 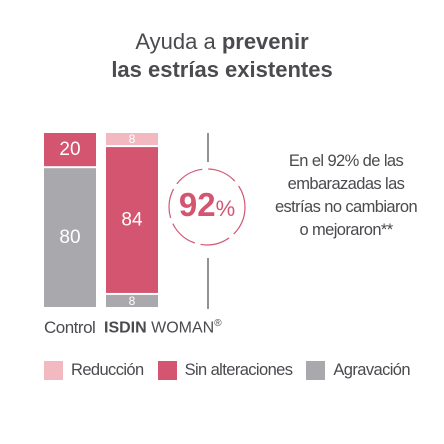 What do you see at coordinates (218, 323) in the screenshot?
I see `registered-mark: ®` at bounding box center [218, 323].